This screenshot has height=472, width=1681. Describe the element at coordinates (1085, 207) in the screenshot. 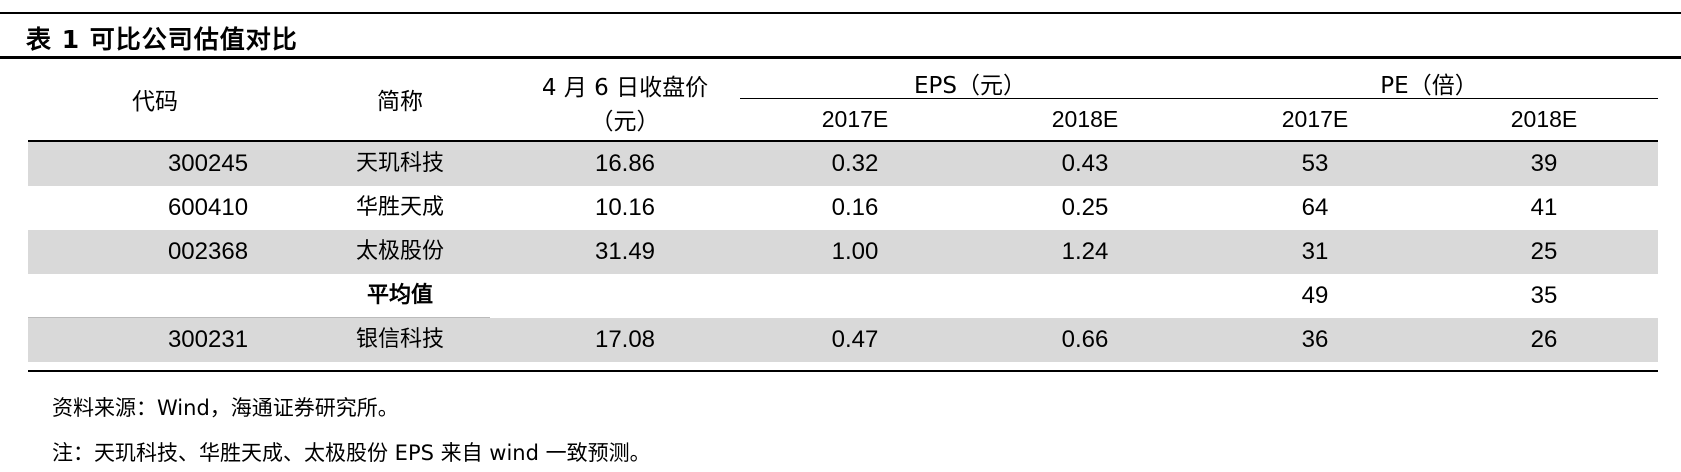

I see `cell-eps-2018: 0.25` at that location.